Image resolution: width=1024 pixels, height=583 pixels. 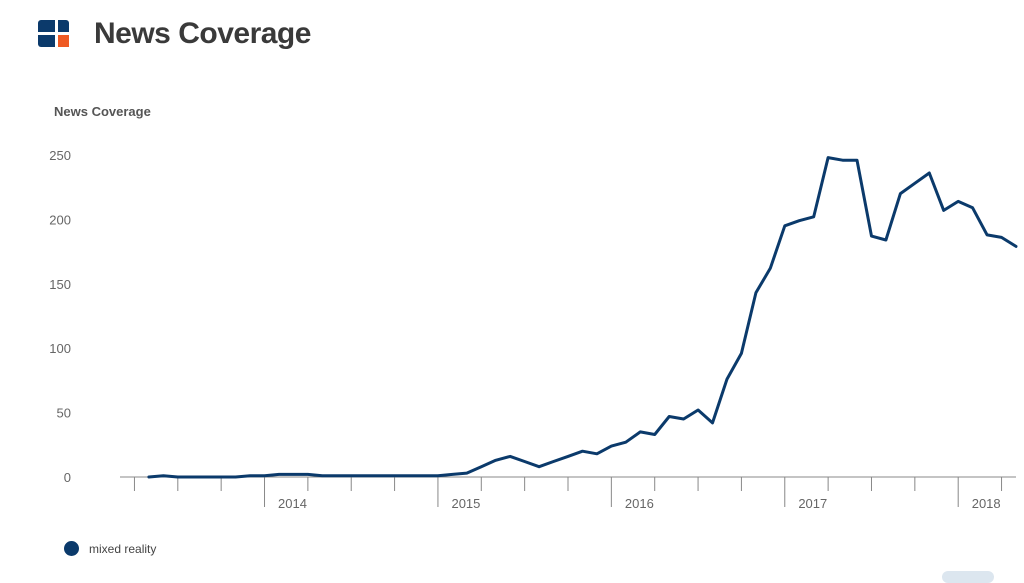 I want to click on page-header: News Coverage, so click(x=174, y=34).